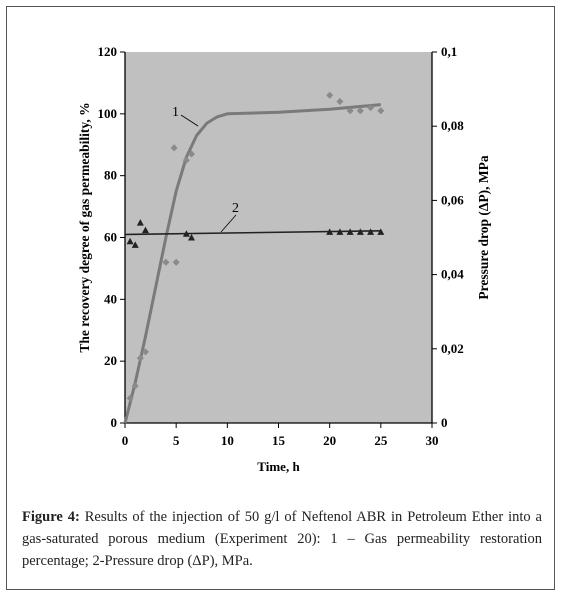 The image size is (573, 598). What do you see at coordinates (278, 466) in the screenshot?
I see `x-axis-label: Time, h` at bounding box center [278, 466].